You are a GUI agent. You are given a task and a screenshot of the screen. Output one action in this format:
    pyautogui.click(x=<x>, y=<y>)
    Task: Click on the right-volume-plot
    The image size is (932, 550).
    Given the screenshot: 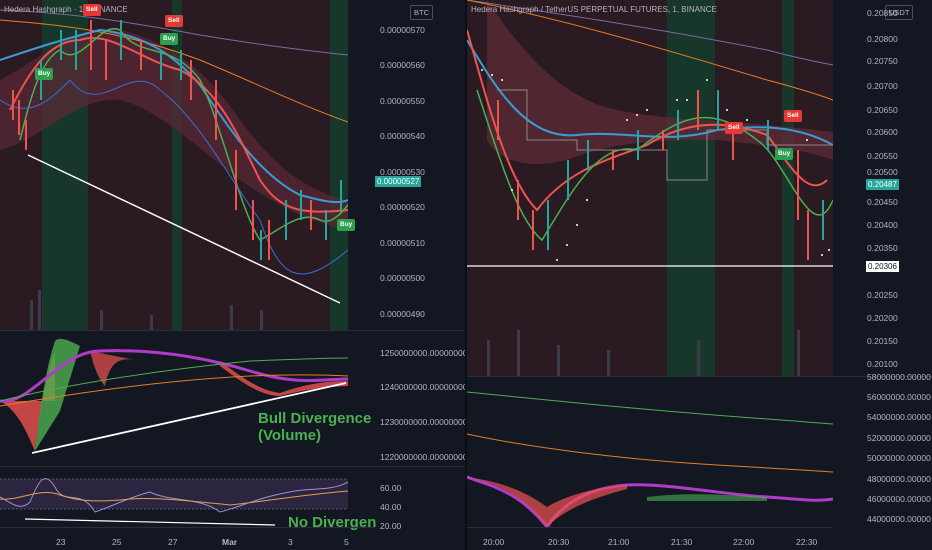 What is the action you would take?
    pyautogui.click(x=650, y=452)
    